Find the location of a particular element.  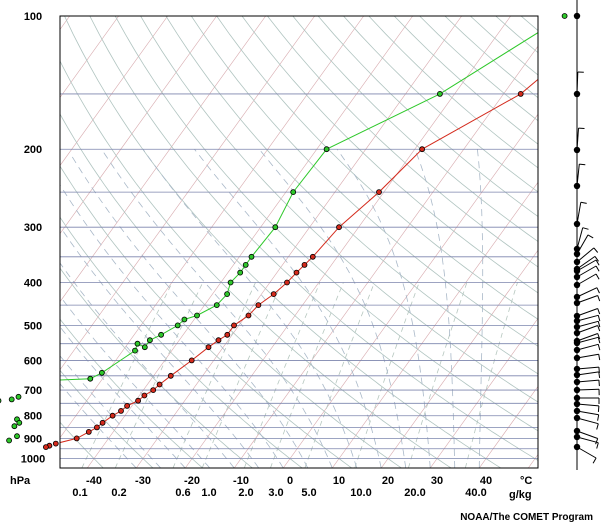

mixing-ratio-labels: 0.1 0.2 0.6 1.0 2.0 3.0 5.0 10.0 20.0 40.0 is located at coordinates (279, 493).